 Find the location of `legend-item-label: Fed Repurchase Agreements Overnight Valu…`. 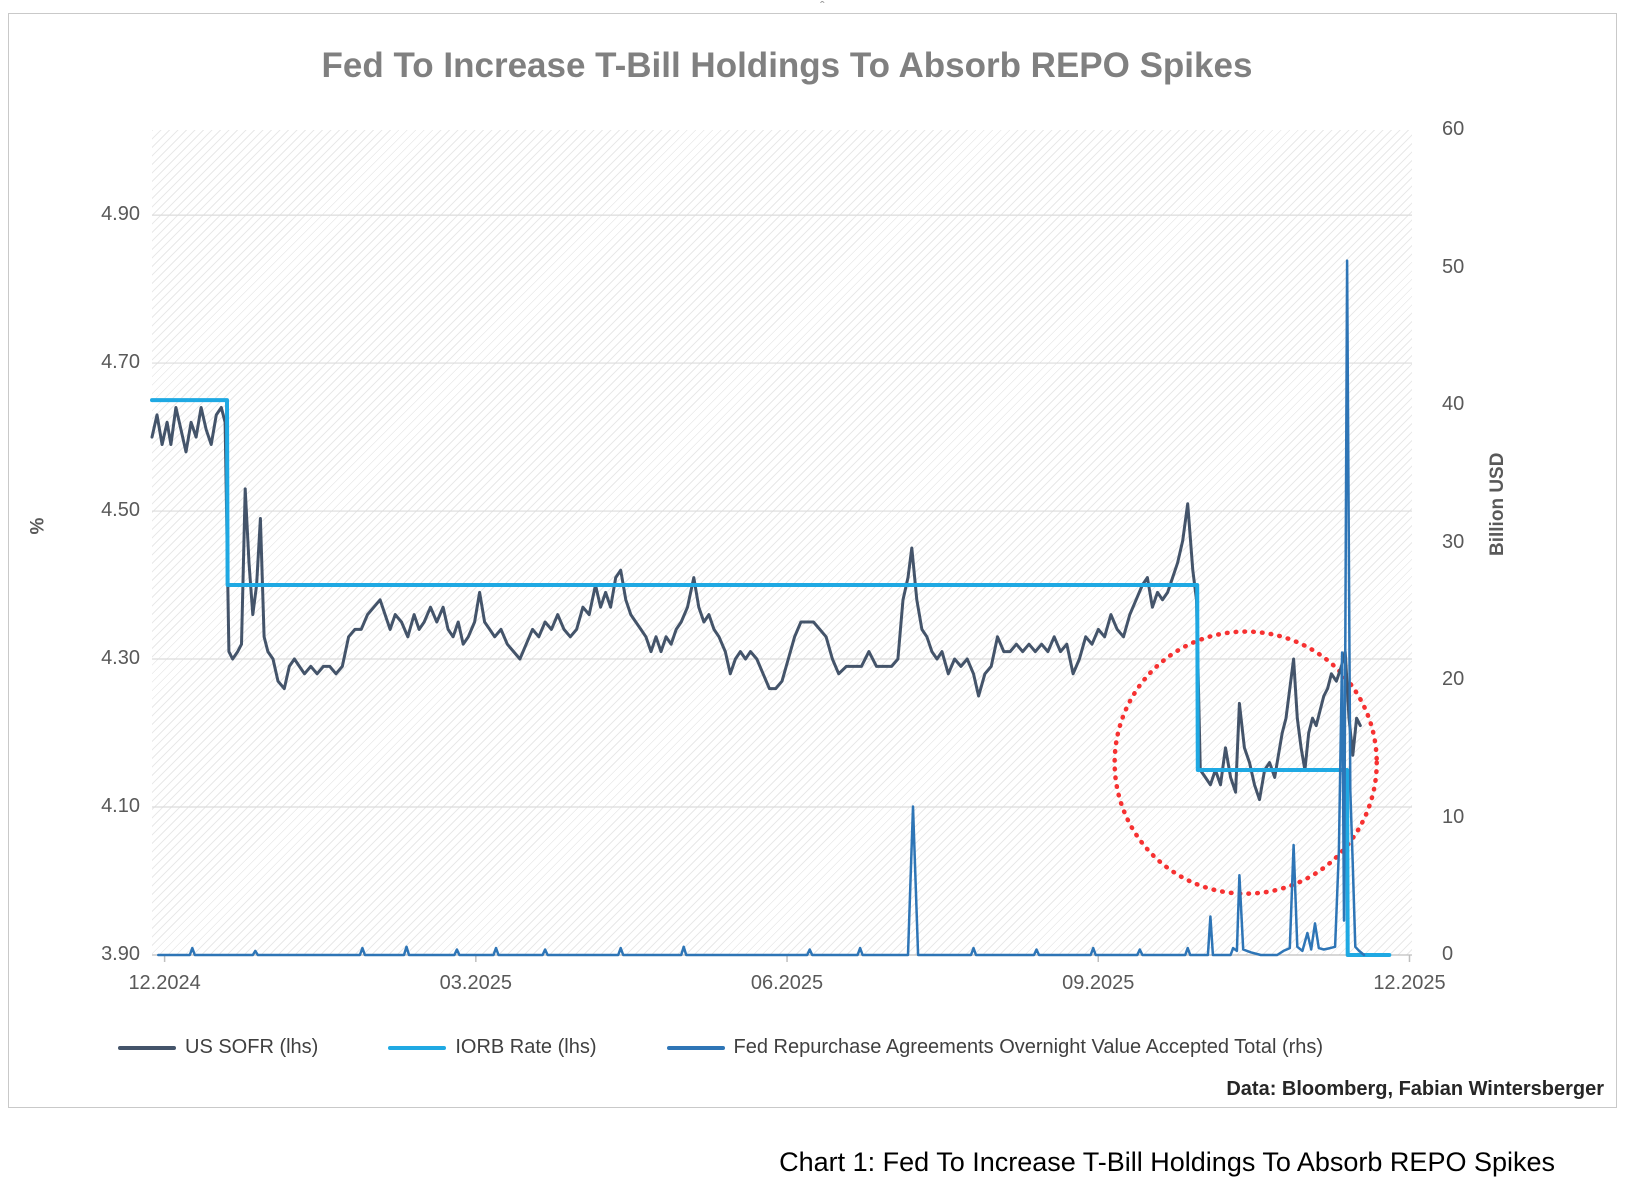

legend-item-label: Fed Repurchase Agreements Overnight Valu… is located at coordinates (1028, 1047).